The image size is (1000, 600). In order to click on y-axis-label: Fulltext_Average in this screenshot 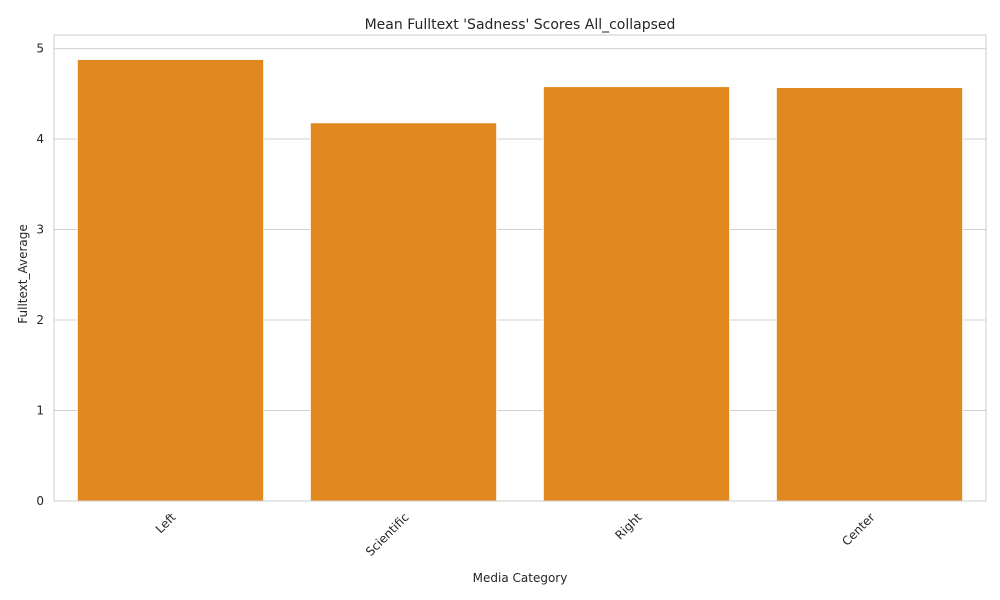, I will do `click(23, 273)`.